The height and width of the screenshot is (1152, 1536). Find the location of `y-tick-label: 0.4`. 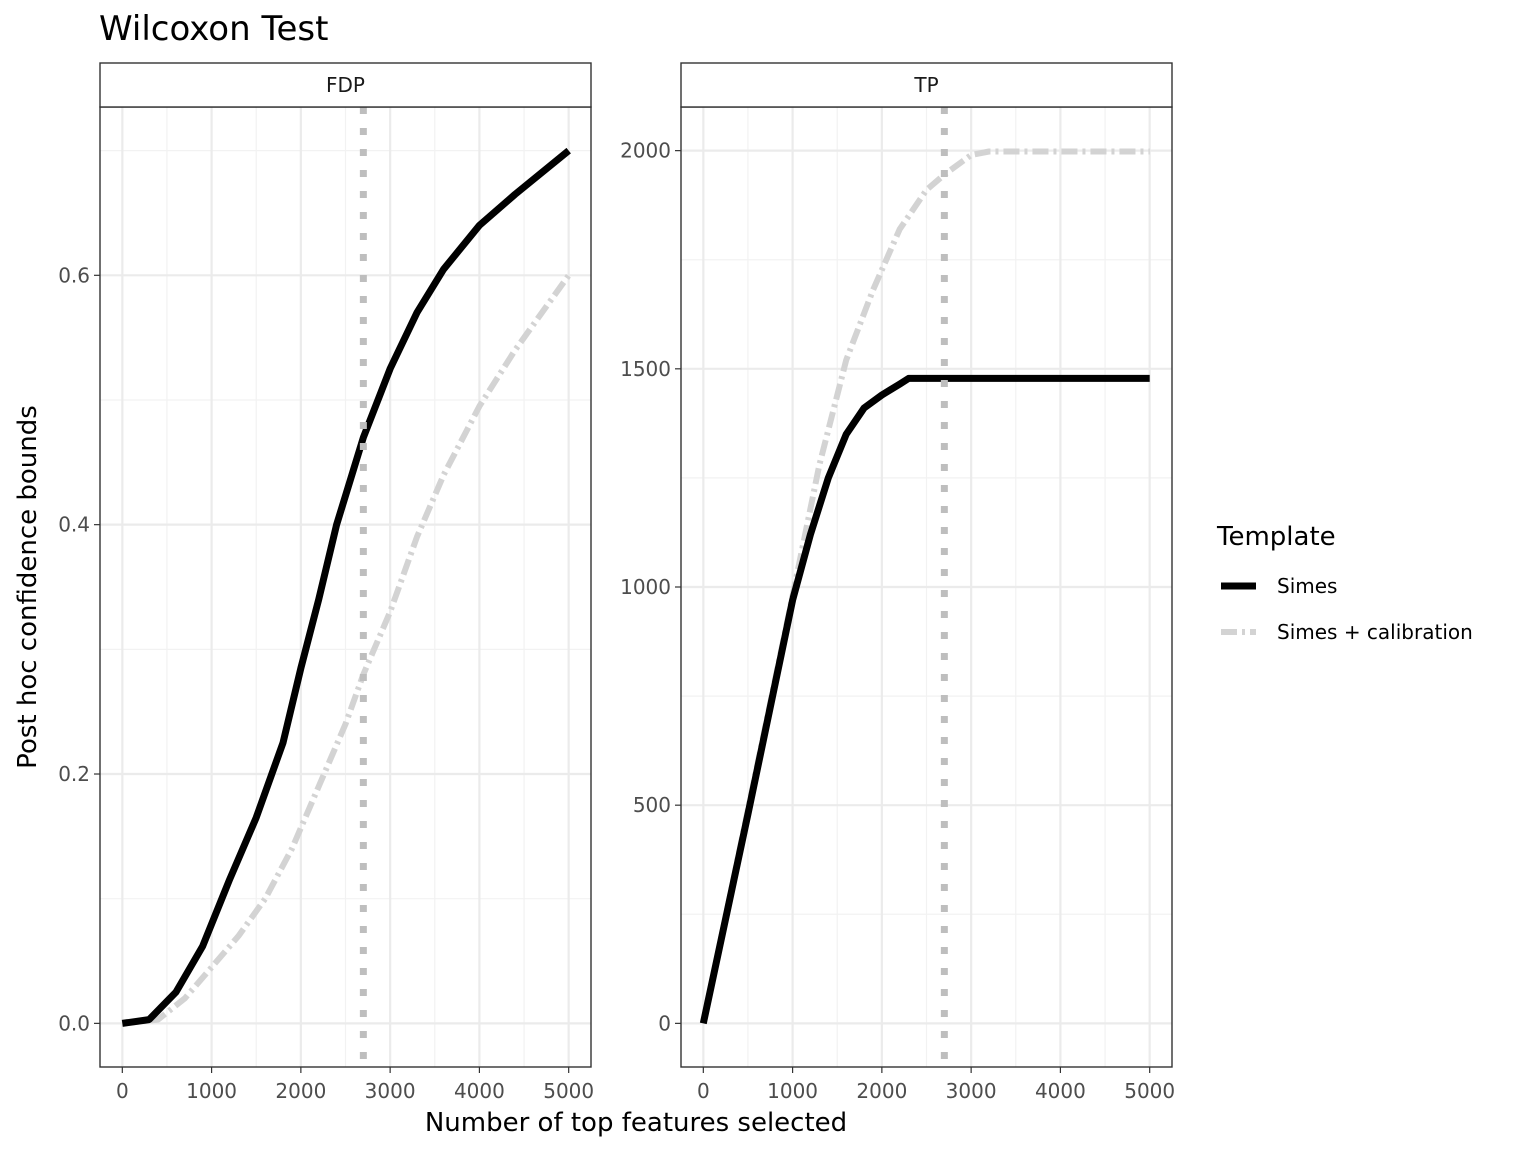

y-tick-label: 0.4 is located at coordinates (74, 525).